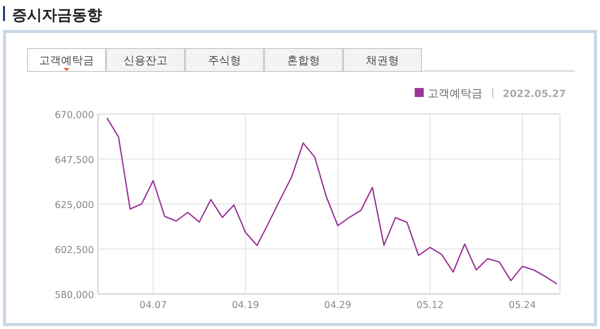  What do you see at coordinates (74, 205) in the screenshot?
I see `y-tick-label: 625,000` at bounding box center [74, 205].